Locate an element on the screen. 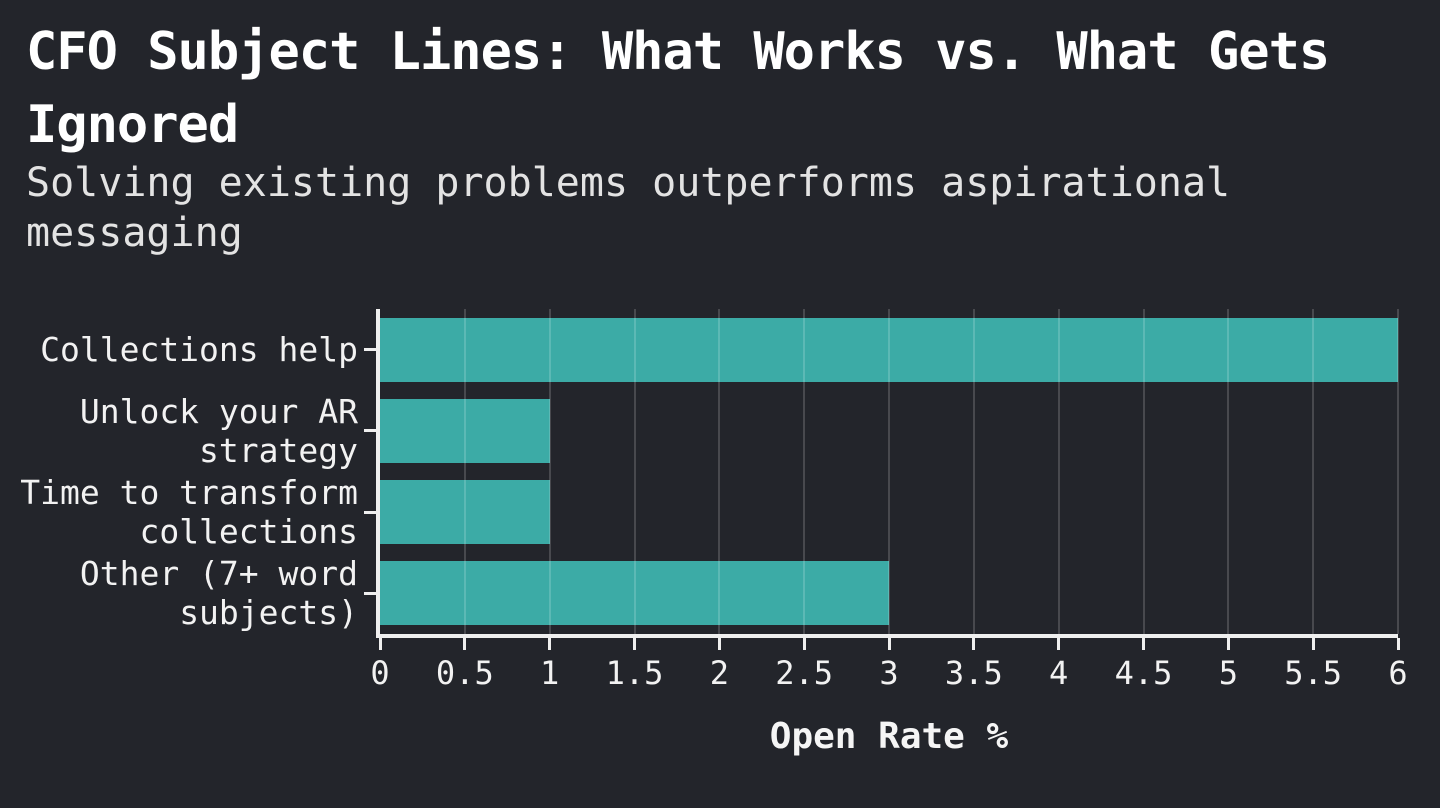  y-axis-label: Time to transform collections is located at coordinates (189, 512).